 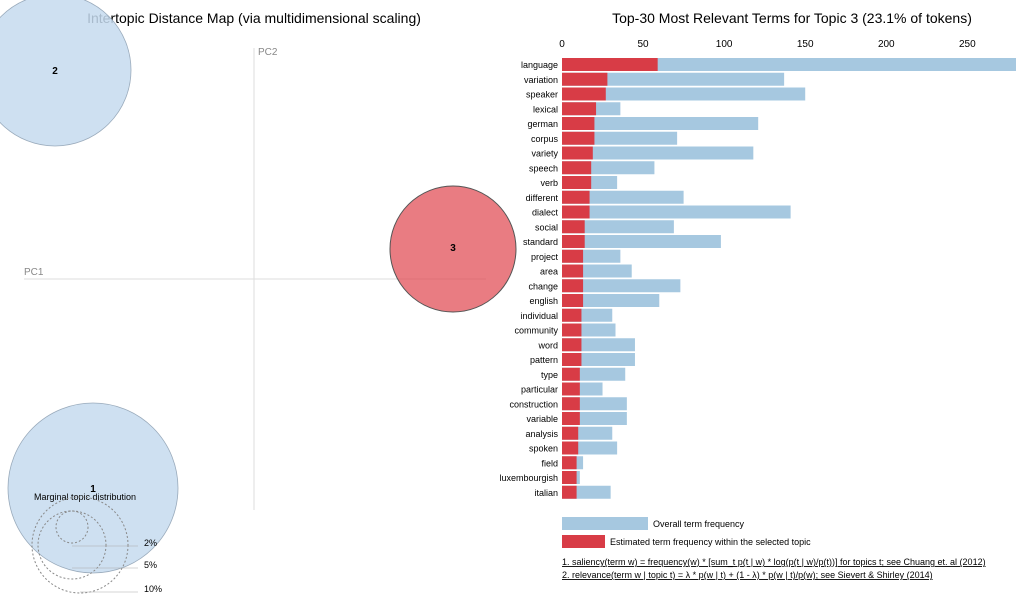 I want to click on bar-overall-dialect, so click(x=676, y=212).